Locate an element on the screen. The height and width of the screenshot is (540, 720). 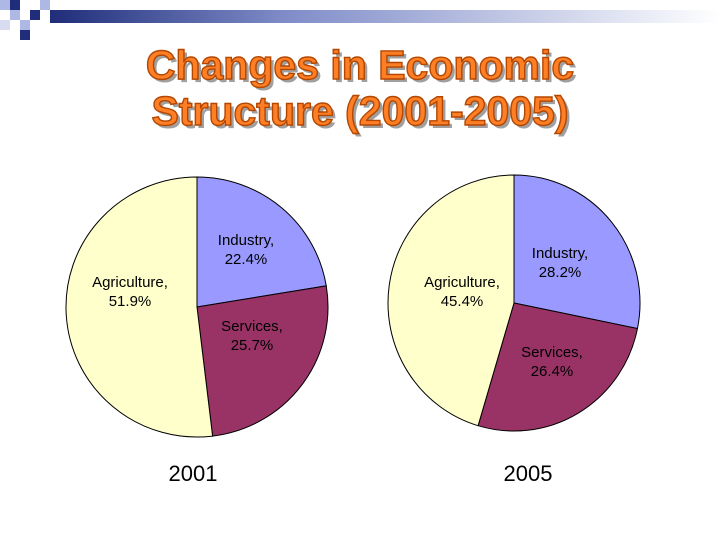
pie-2005-label-services: Services, 26.4% is located at coordinates (552, 362).